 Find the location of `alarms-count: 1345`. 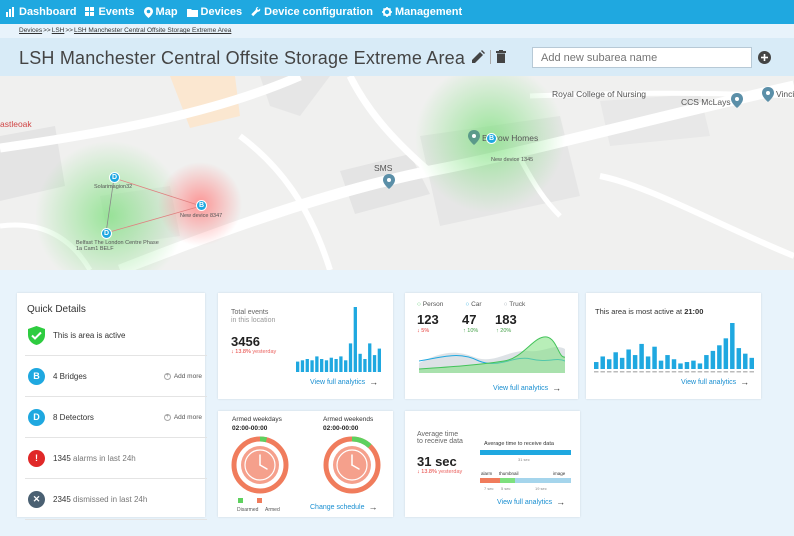

alarms-count: 1345 is located at coordinates (62, 458).